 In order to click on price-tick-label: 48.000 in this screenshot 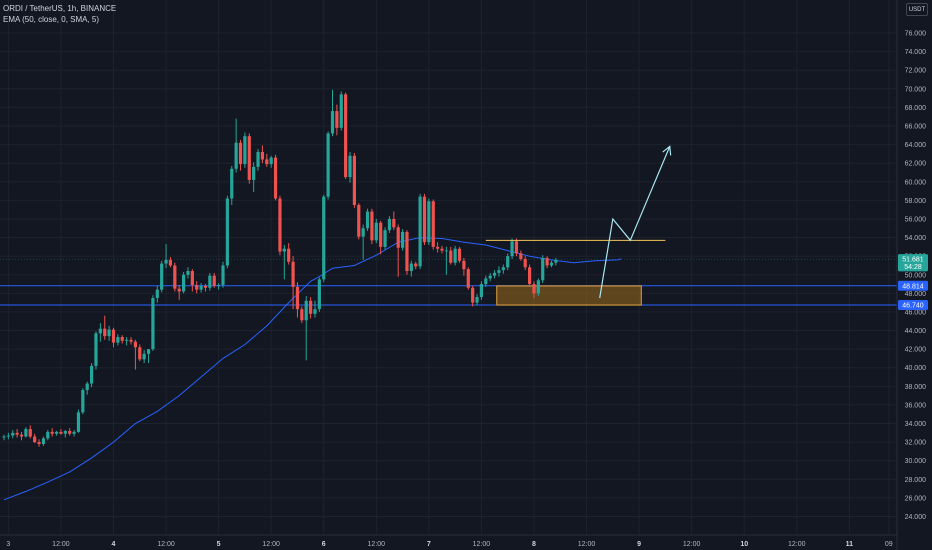, I will do `click(916, 294)`.